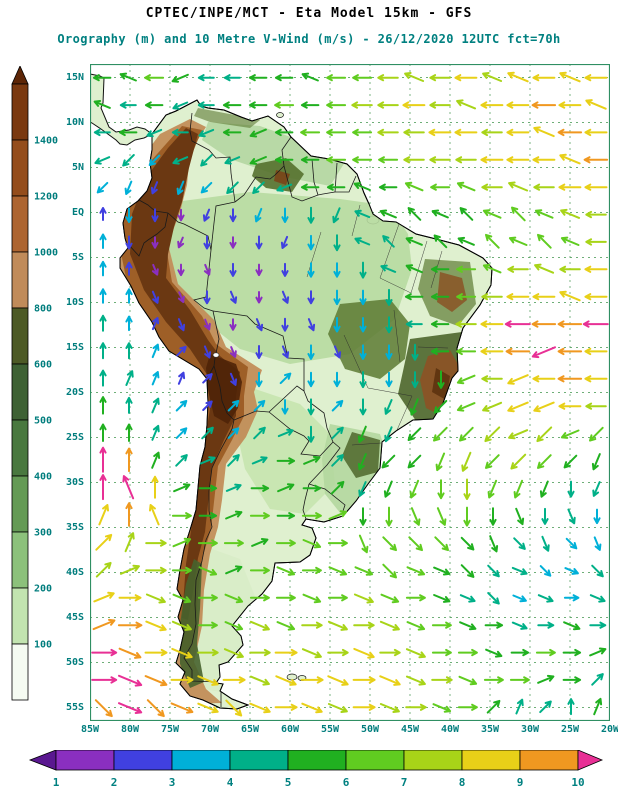 This screenshot has height=800, width=618. Describe the element at coordinates (346, 184) in the screenshot. I see `border-frguiana-brazil` at that location.